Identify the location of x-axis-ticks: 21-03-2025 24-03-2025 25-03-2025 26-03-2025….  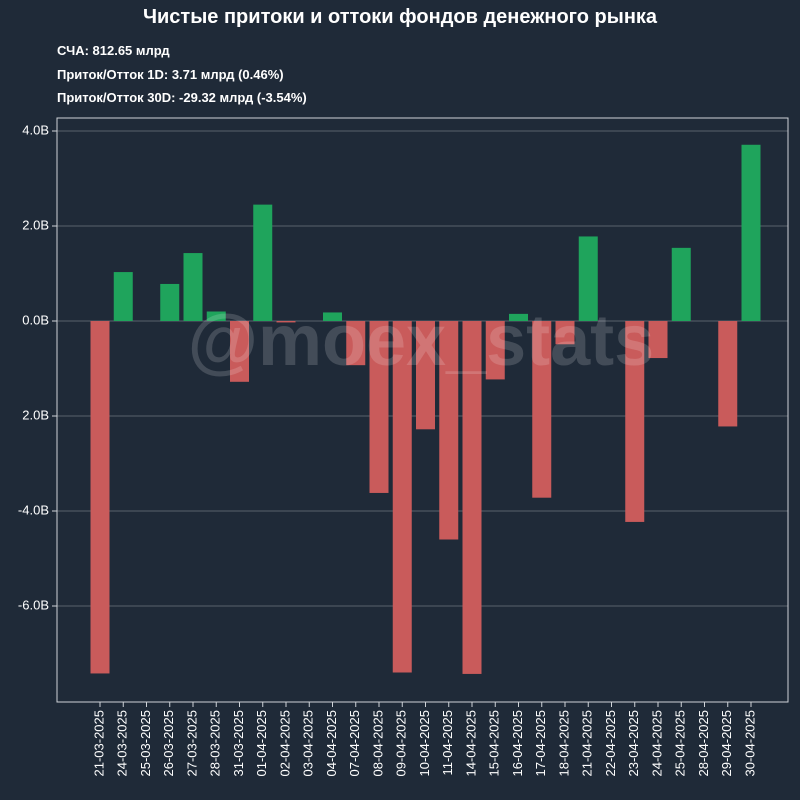
(424, 739).